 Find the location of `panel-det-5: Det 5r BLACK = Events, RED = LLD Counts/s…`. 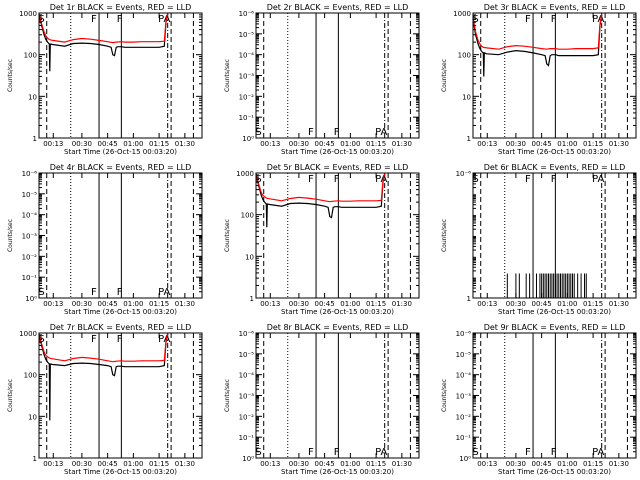

panel-det-5: Det 5r BLACK = Events, RED = LLD Counts/s… is located at coordinates (322, 239).